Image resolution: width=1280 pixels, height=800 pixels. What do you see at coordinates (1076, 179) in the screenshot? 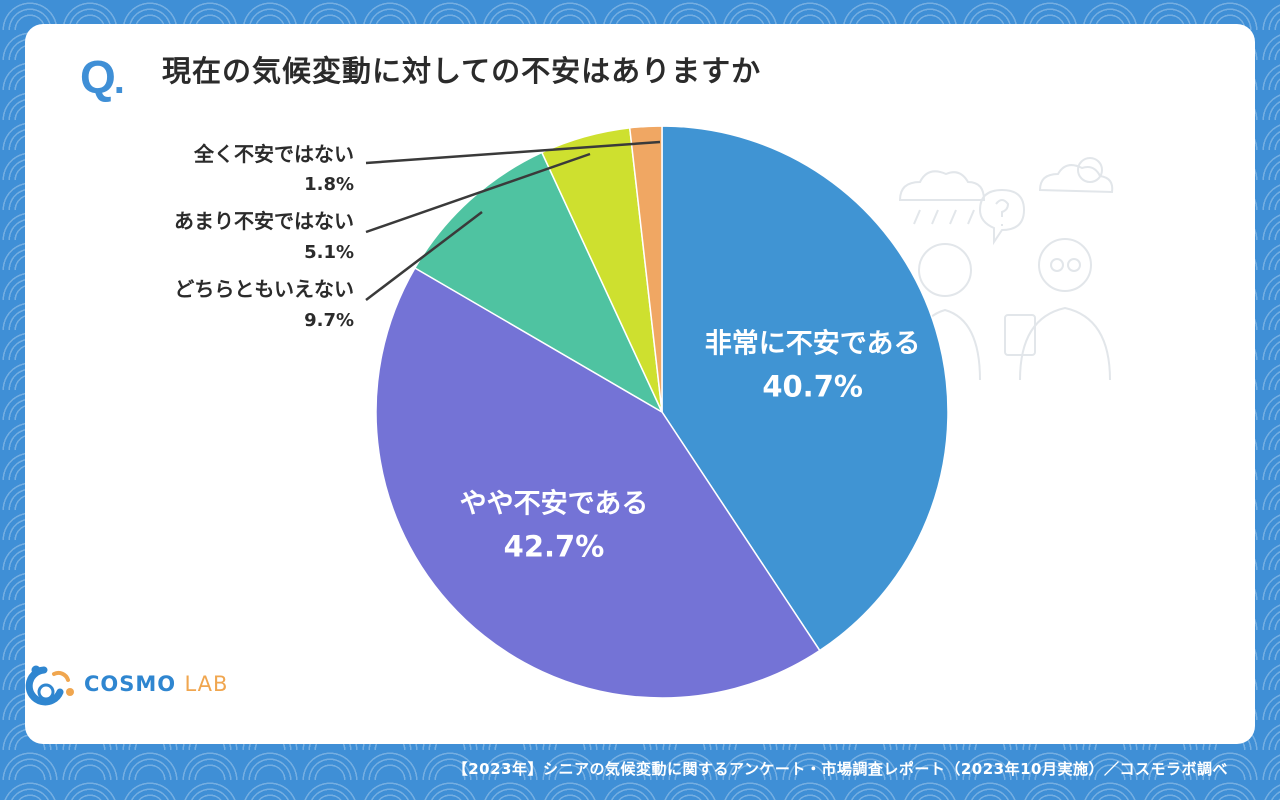
I see `sun-cloud-icon` at bounding box center [1076, 179].